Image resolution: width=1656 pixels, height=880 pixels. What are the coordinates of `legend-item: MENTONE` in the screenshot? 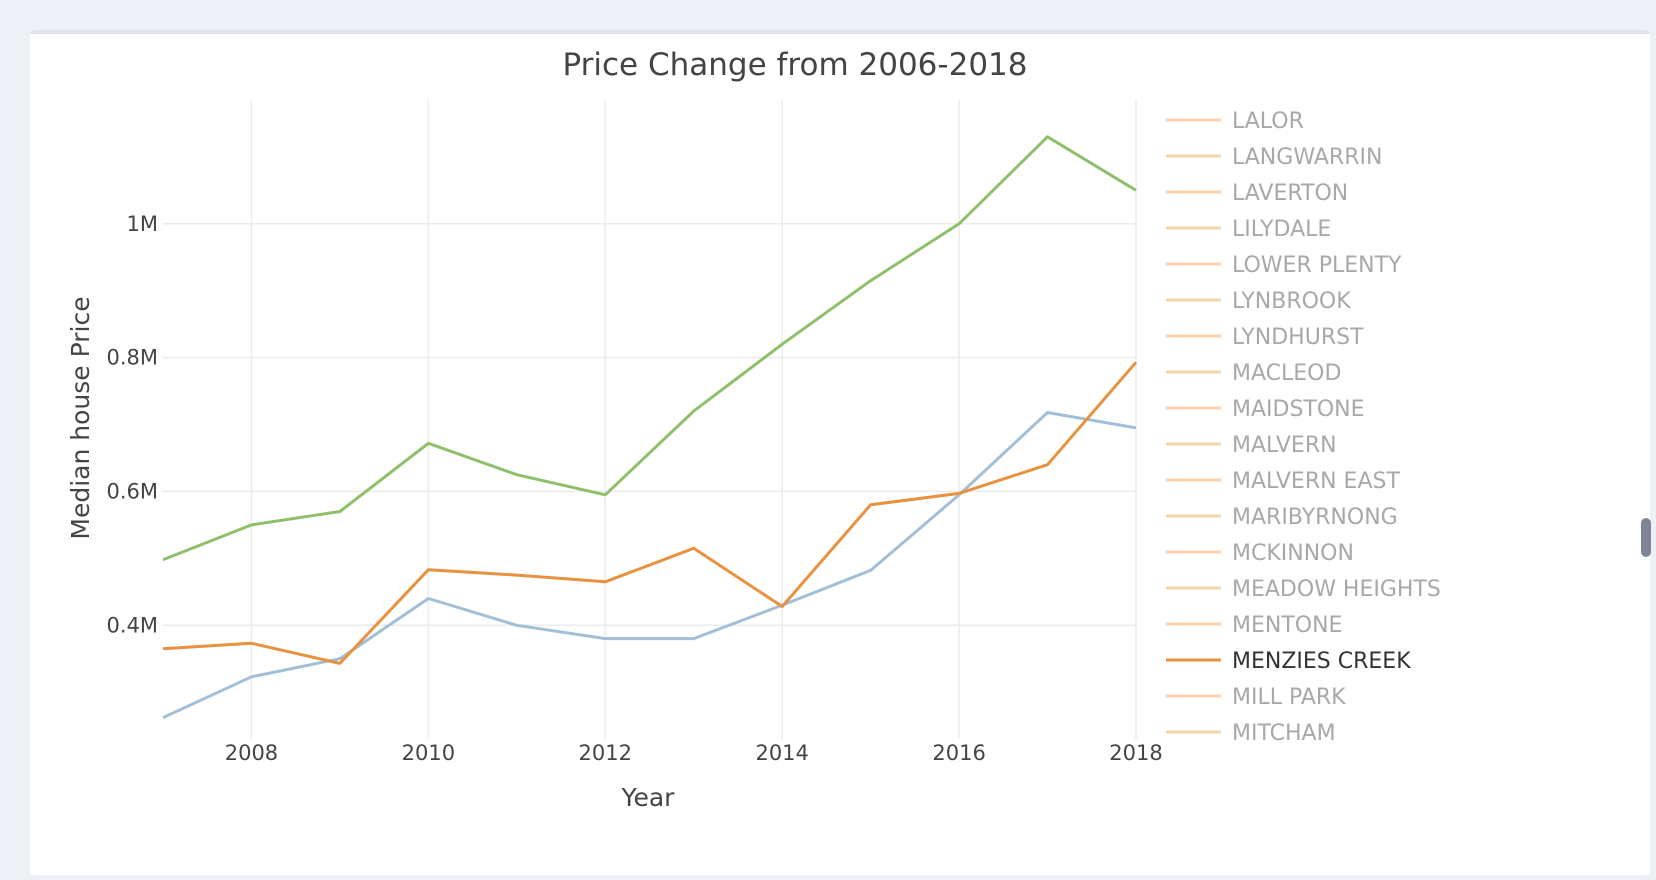 It's located at (1254, 625).